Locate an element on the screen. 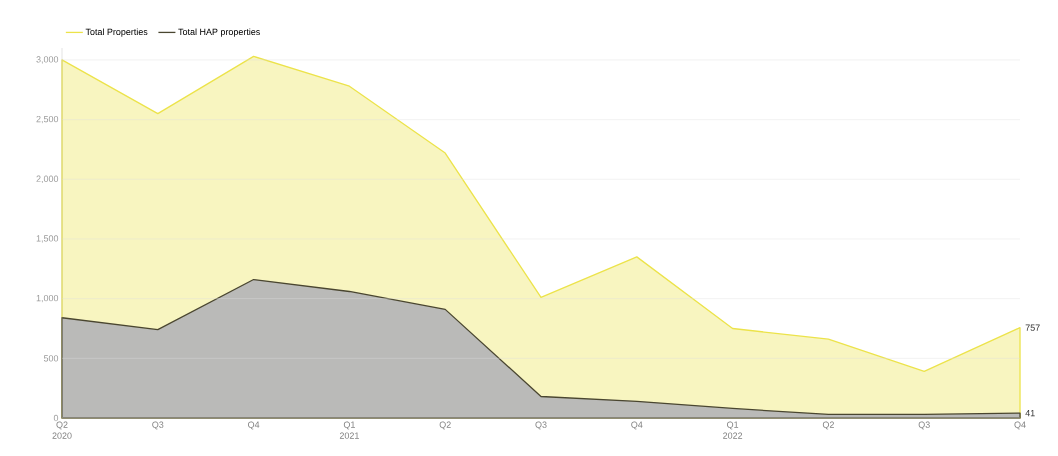 This screenshot has width=1058, height=456. legend-label: Total Properties is located at coordinates (116, 32).